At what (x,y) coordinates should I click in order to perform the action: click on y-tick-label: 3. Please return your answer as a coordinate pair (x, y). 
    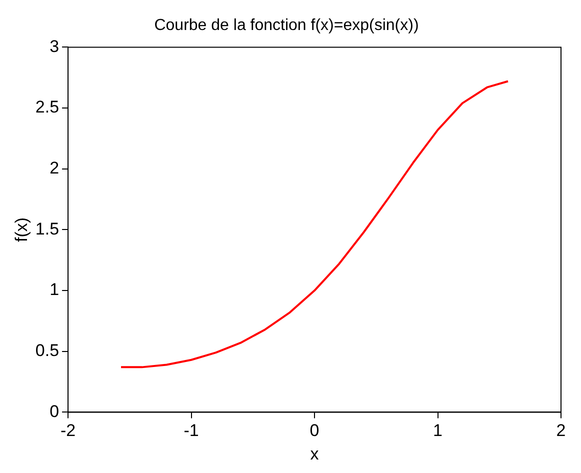
    Looking at the image, I should click on (55, 46).